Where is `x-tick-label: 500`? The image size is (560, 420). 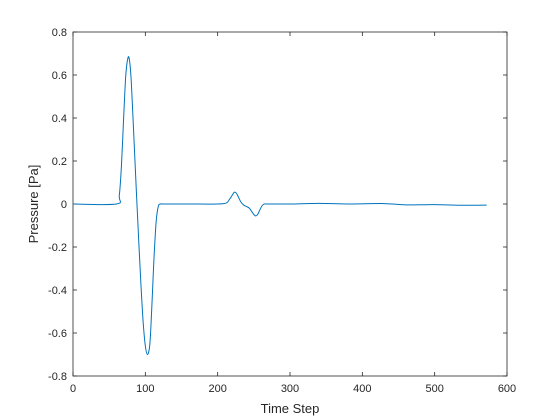
x-tick-label: 500 is located at coordinates (434, 389).